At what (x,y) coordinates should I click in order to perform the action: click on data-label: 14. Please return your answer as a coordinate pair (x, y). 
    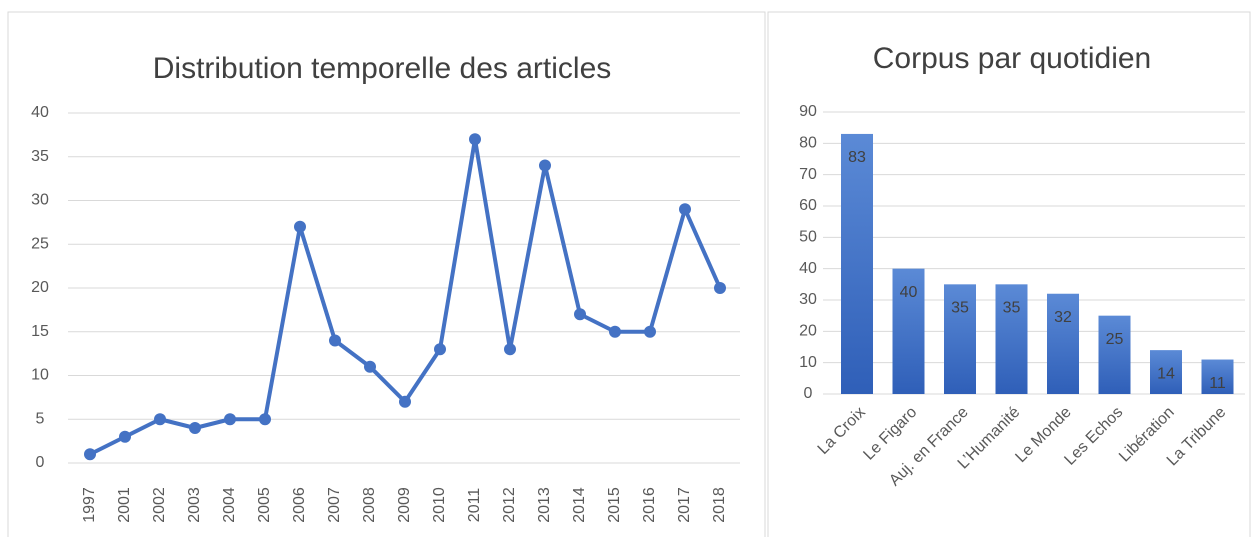
    Looking at the image, I should click on (1166, 373).